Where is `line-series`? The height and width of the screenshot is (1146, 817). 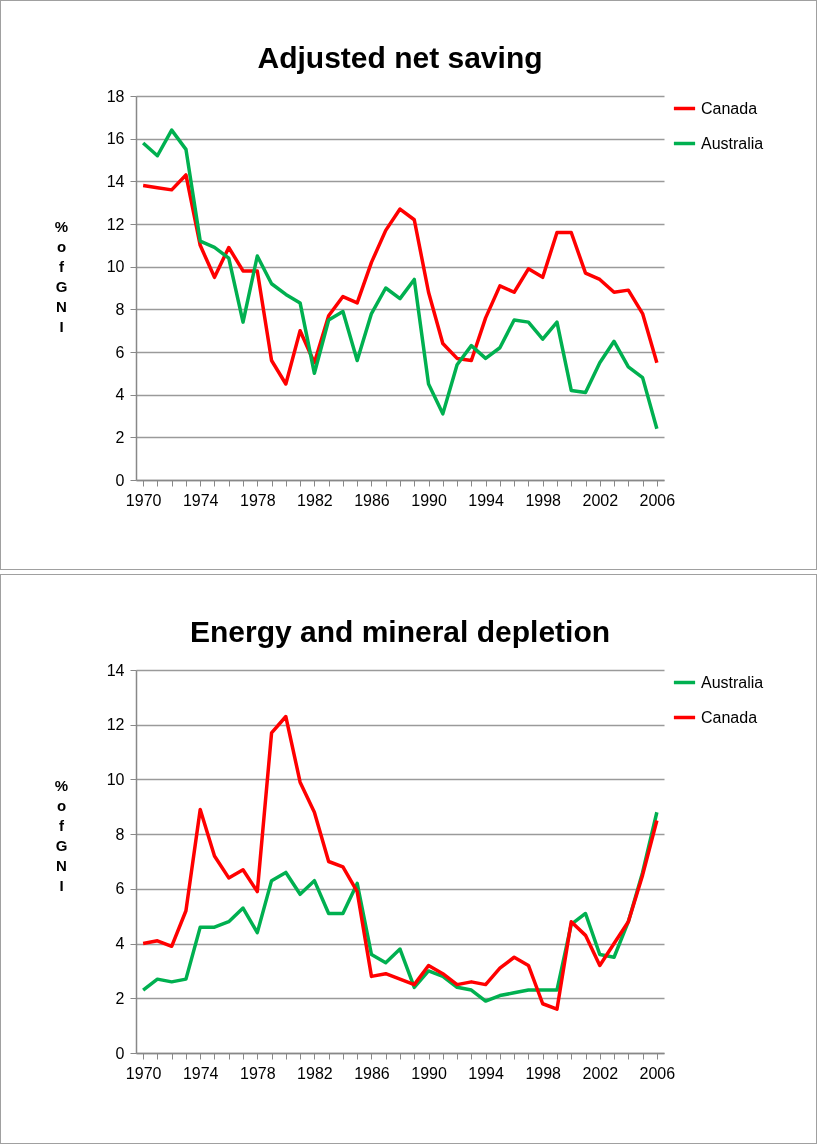
line-series is located at coordinates (400, 279).